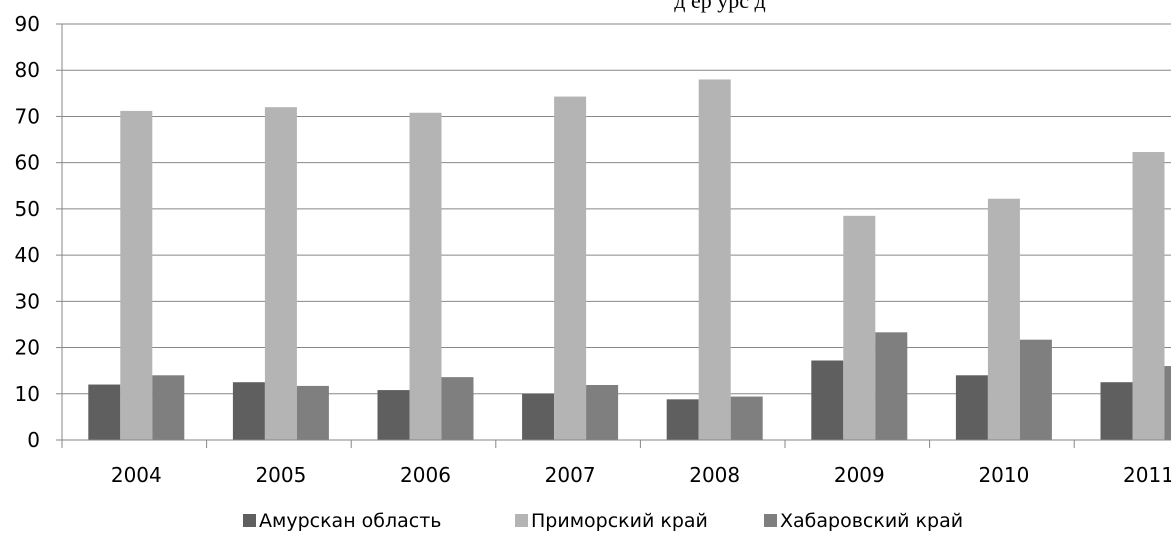 The height and width of the screenshot is (543, 1171). Describe the element at coordinates (1003, 475) in the screenshot. I see `x-tick-label: 2010` at that location.